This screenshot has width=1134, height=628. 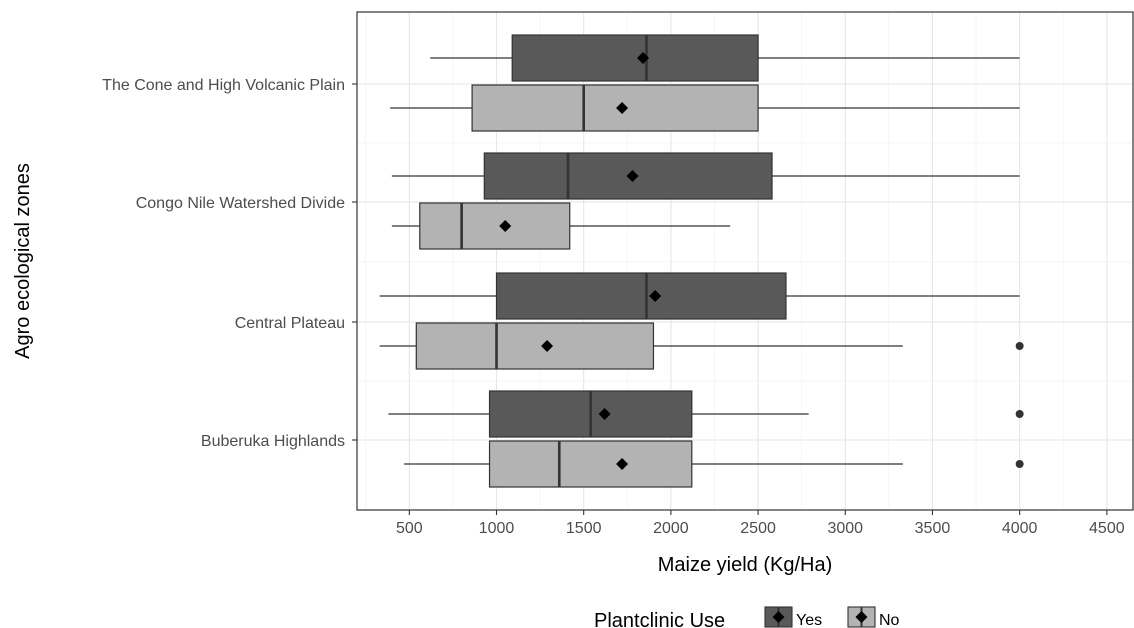 What do you see at coordinates (745, 565) in the screenshot?
I see `x-axis-title: Maize yield (Kg/Ha)` at bounding box center [745, 565].